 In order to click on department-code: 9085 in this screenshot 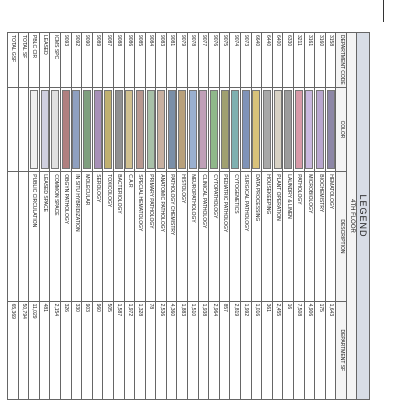, I will do `click(140, 60)`.